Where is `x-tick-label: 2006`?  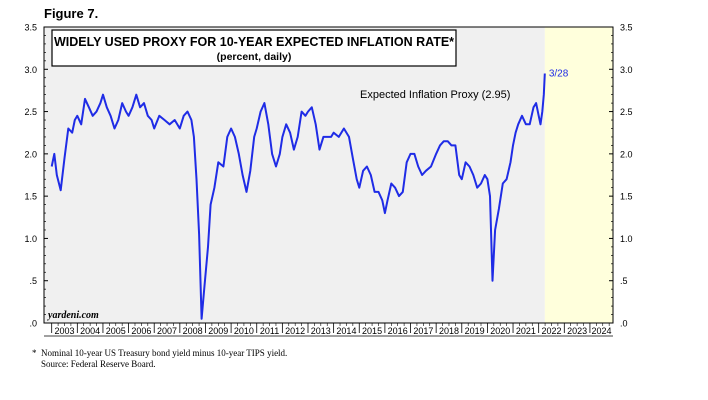
x-tick-label: 2006 is located at coordinates (141, 331).